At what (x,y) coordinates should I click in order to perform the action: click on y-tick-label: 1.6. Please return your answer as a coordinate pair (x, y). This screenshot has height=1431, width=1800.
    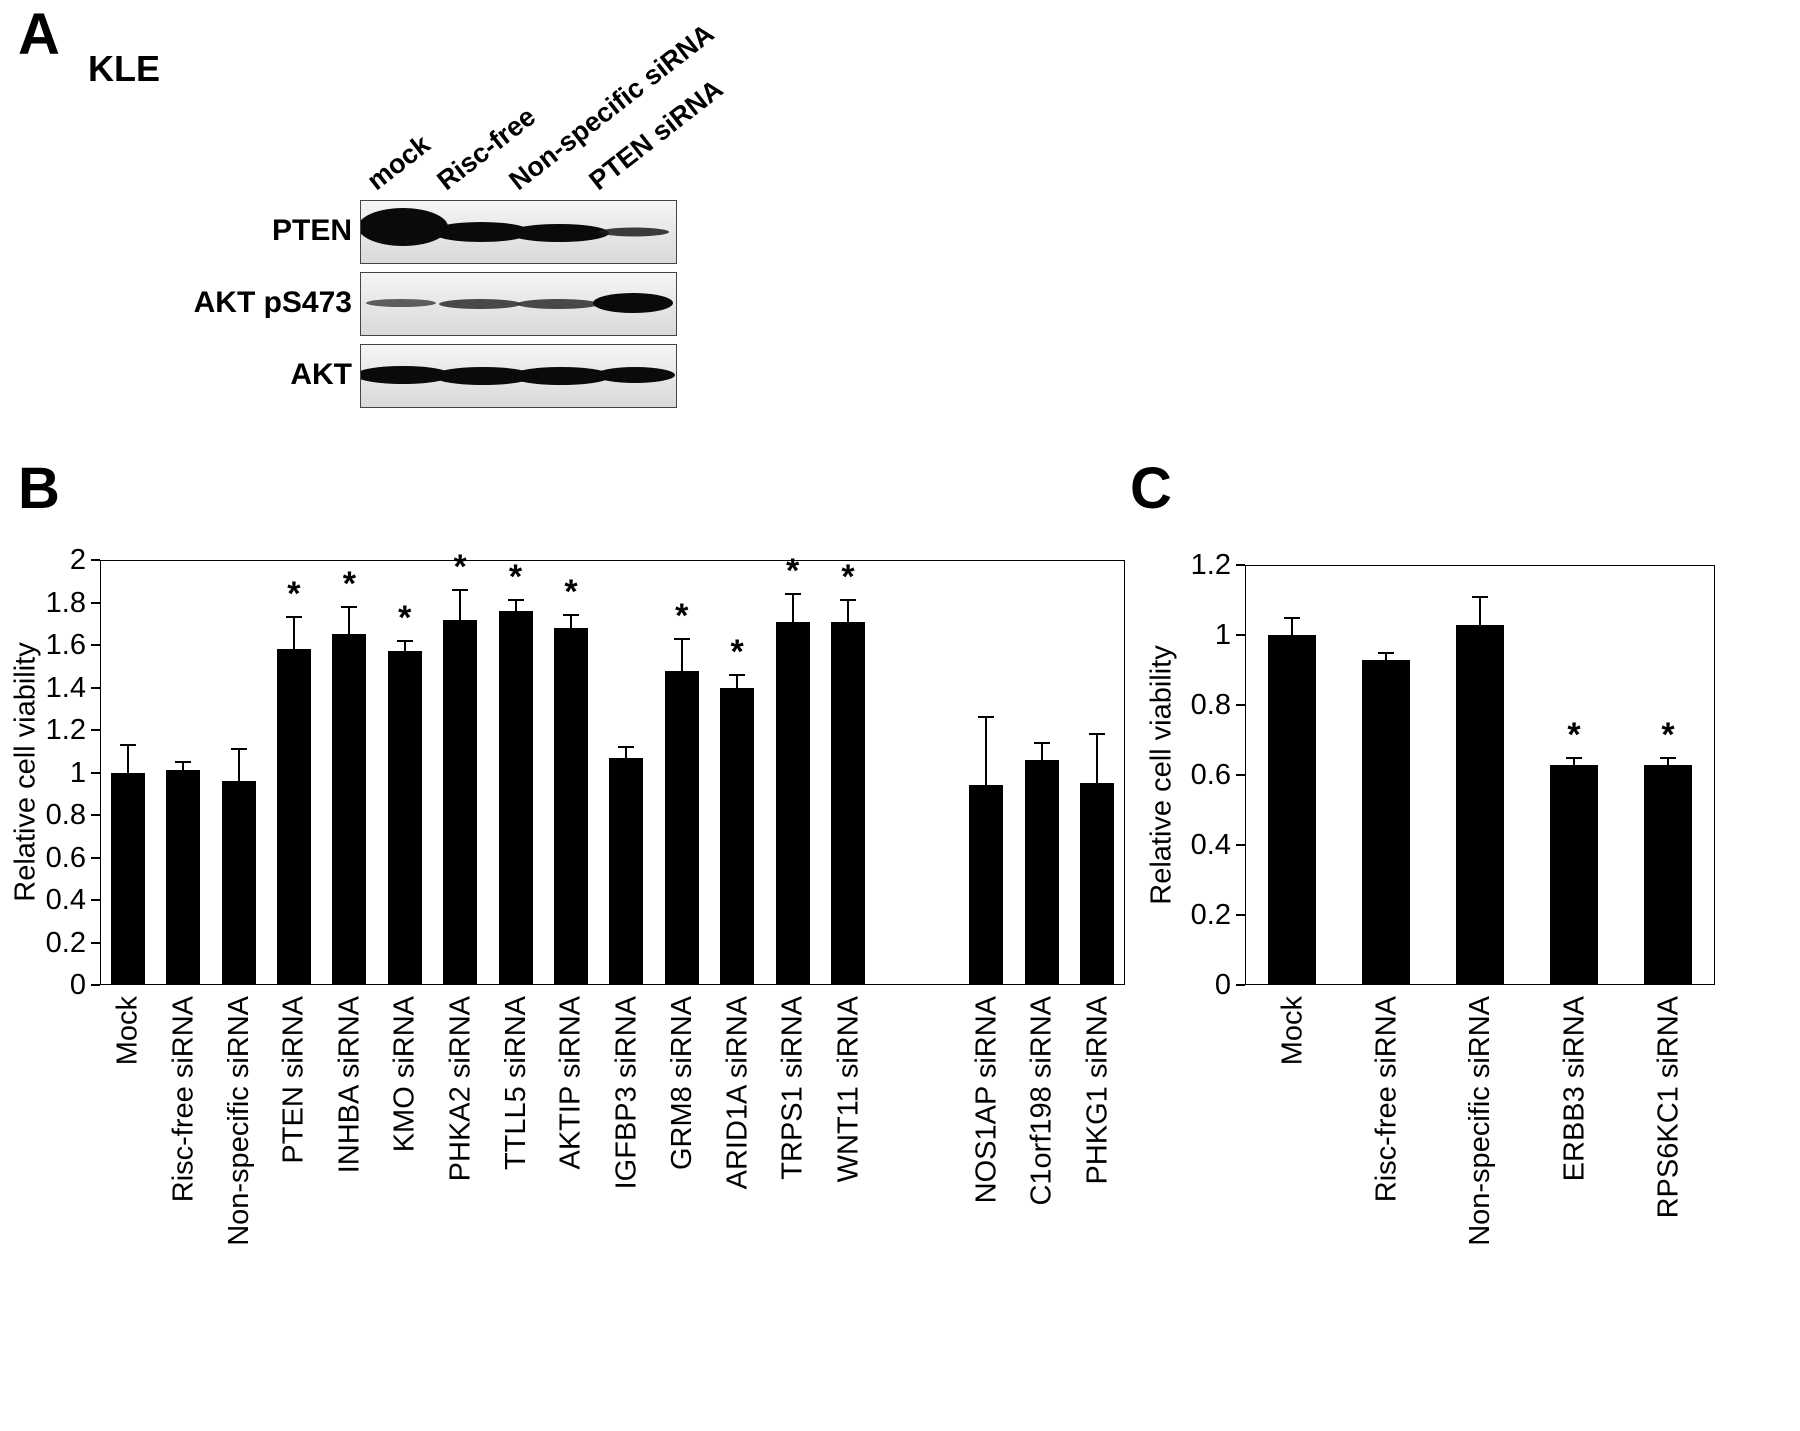
    Looking at the image, I should click on (65, 645).